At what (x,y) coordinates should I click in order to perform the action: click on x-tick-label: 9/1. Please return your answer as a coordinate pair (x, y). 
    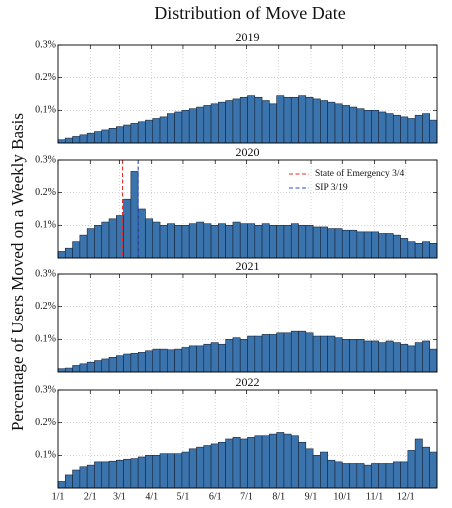
    Looking at the image, I should click on (311, 496).